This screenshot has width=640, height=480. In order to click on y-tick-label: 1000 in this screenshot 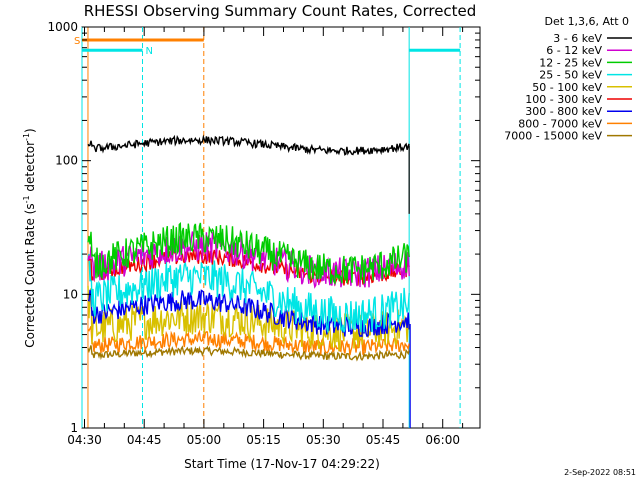, I will do `click(62, 27)`.